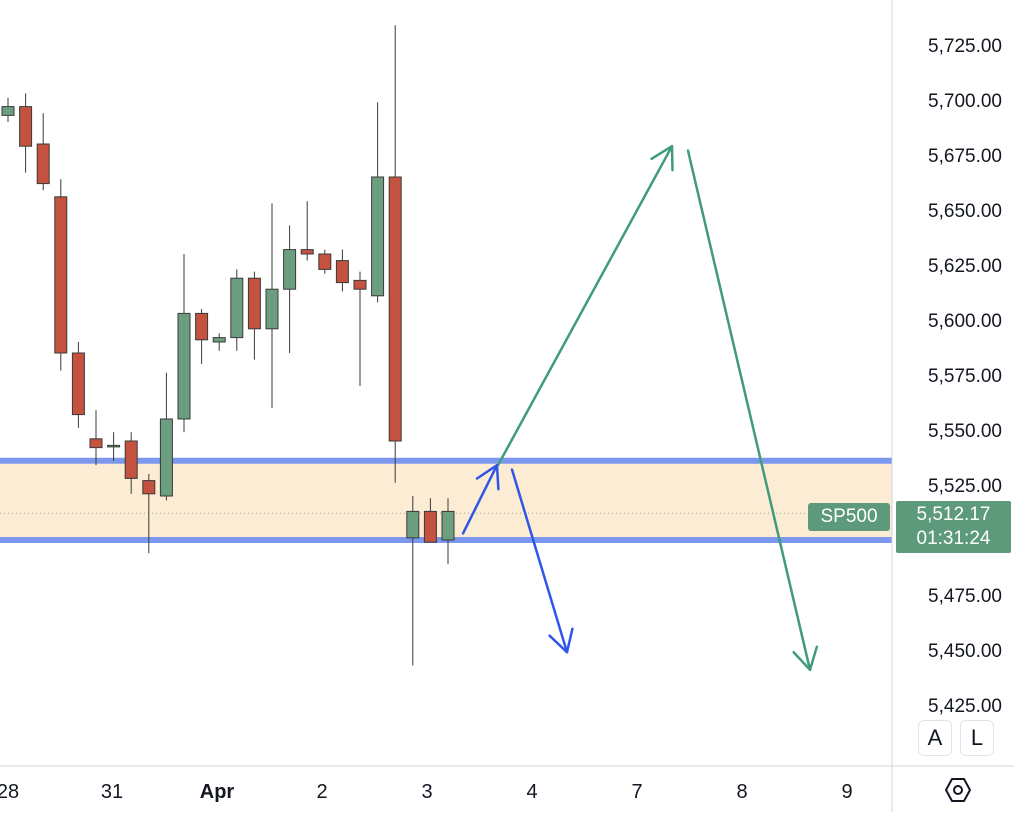  I want to click on price-tick-label: 5,725.00, so click(965, 46).